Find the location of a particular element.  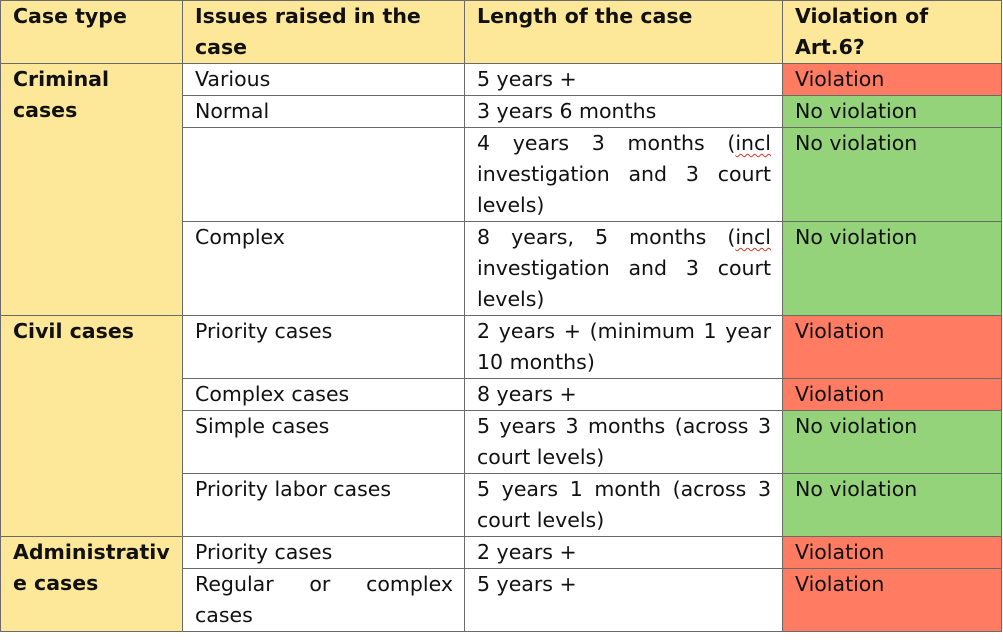

case-type-cell: Criminal cases is located at coordinates (91, 189).